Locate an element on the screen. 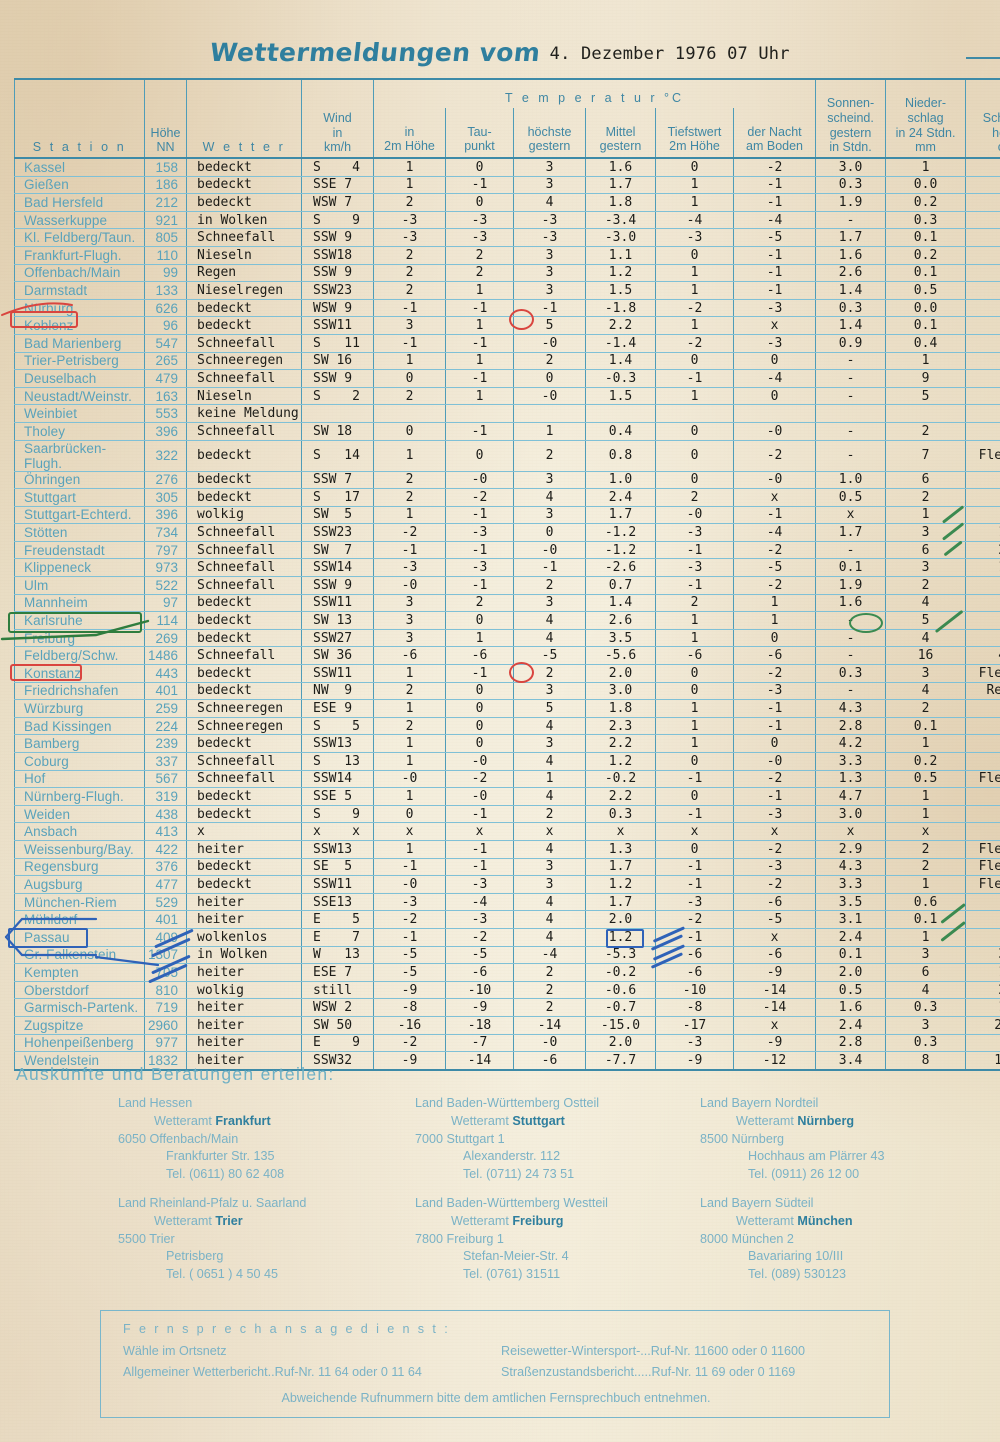 The image size is (1000, 1442). cell-wetter: heiter is located at coordinates (244, 1061).